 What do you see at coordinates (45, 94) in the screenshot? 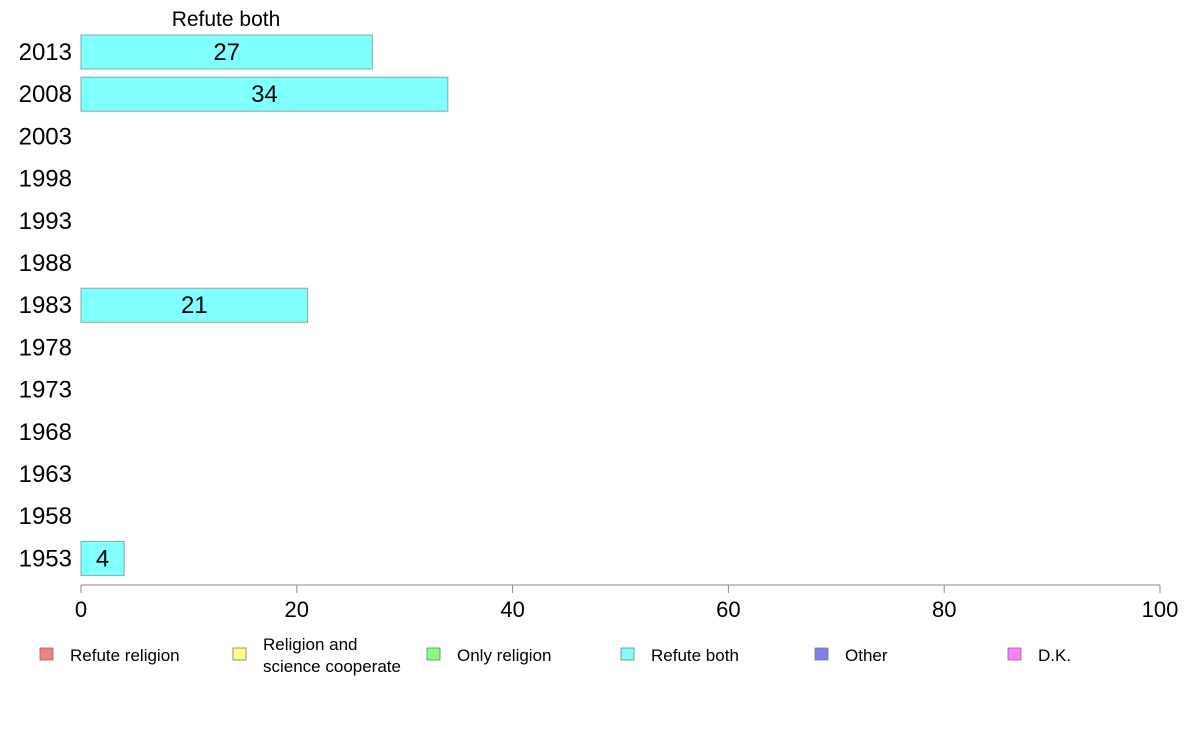
I see `category-label-2008: 2008` at bounding box center [45, 94].